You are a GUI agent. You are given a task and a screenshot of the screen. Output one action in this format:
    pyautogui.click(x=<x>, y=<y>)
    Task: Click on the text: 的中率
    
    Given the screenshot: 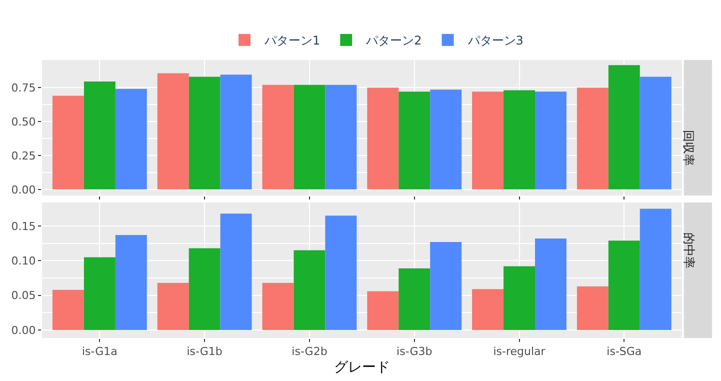 What is the action you would take?
    pyautogui.click(x=689, y=250)
    